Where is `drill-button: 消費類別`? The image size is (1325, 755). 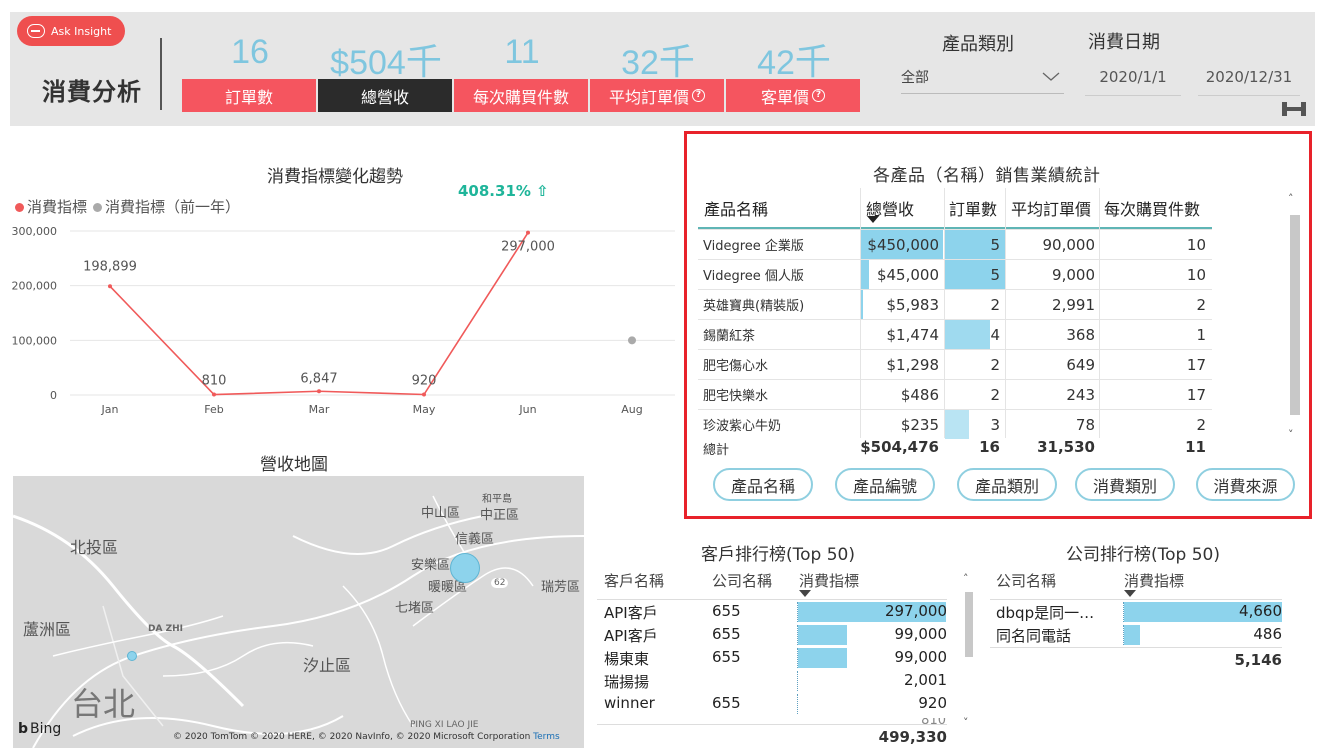 drill-button: 消費類別 is located at coordinates (1125, 484).